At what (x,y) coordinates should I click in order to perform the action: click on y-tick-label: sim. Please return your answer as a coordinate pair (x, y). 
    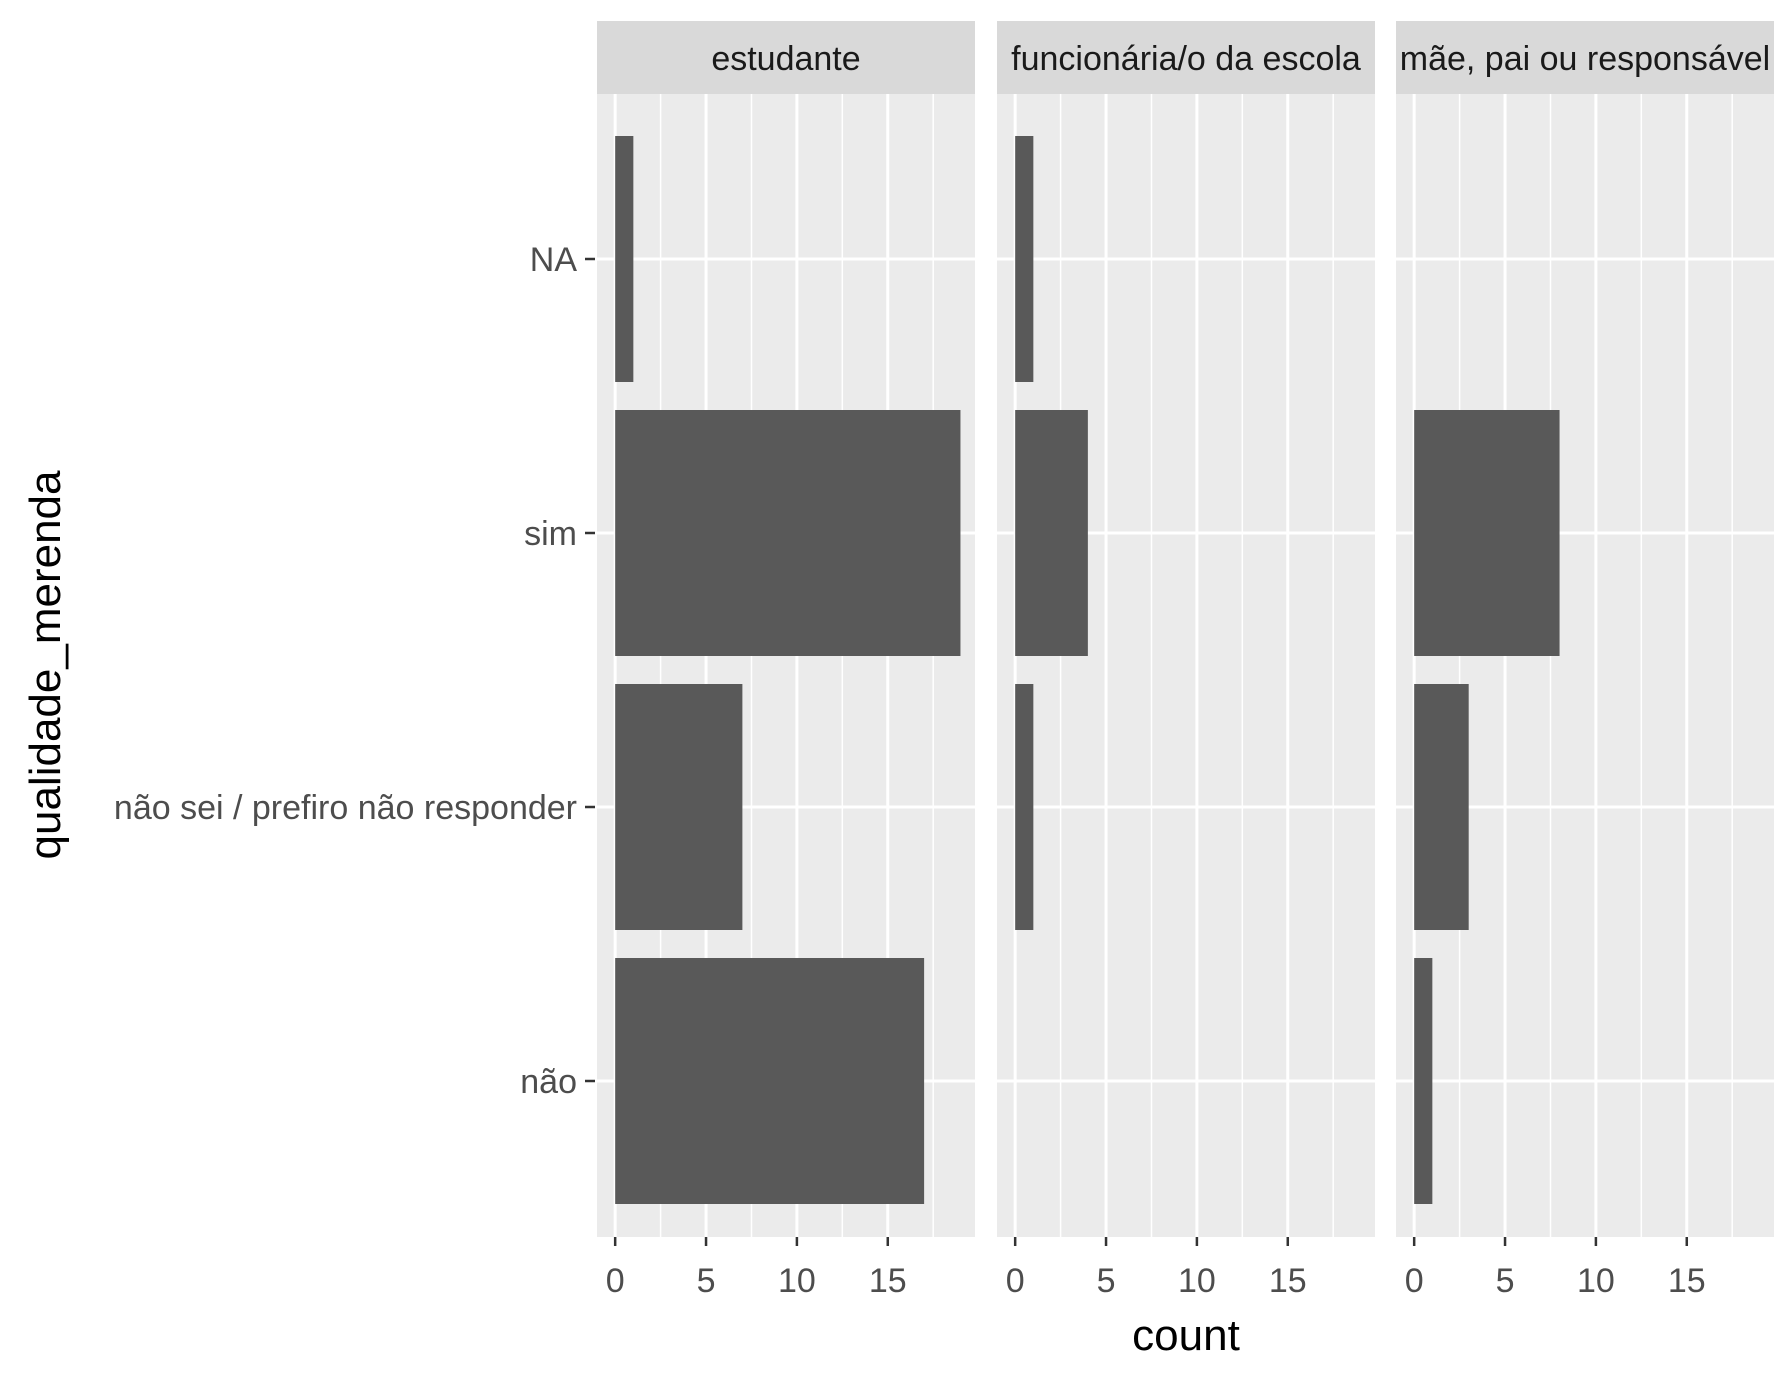
    Looking at the image, I should click on (550, 534).